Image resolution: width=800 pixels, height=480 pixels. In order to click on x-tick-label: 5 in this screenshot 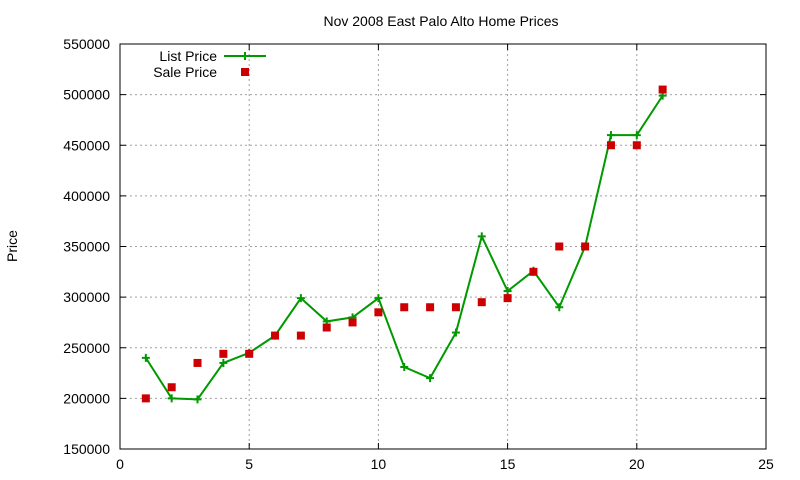, I will do `click(249, 464)`.